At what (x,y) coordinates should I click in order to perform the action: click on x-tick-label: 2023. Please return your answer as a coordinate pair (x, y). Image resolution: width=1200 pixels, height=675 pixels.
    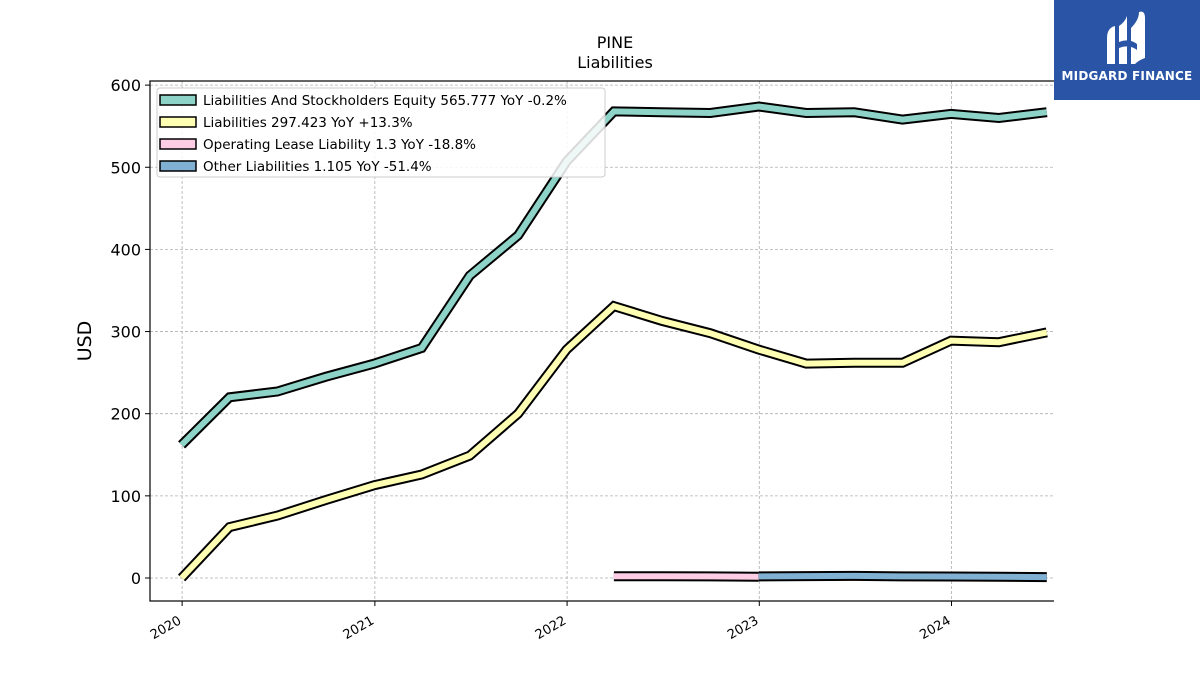
    Looking at the image, I should click on (743, 628).